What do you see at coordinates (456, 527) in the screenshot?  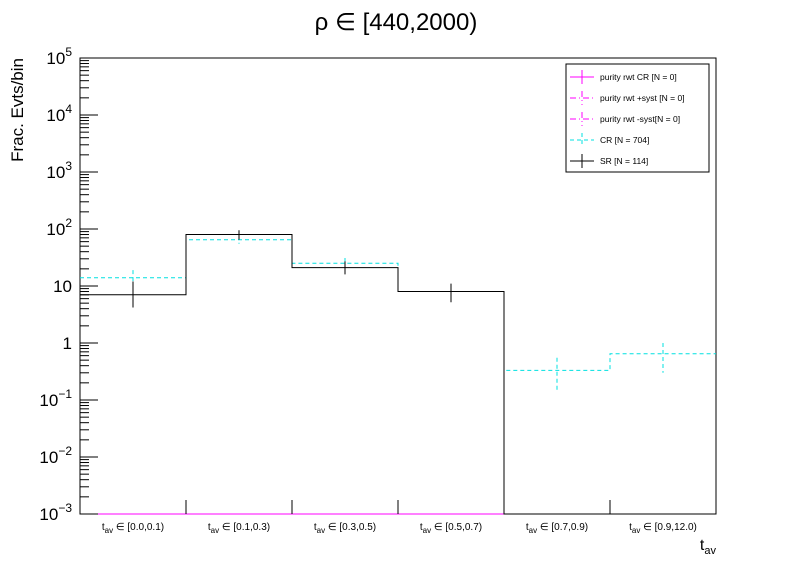 I see `x-tick-label-range: ∈ [0.5,0.7)` at bounding box center [456, 527].